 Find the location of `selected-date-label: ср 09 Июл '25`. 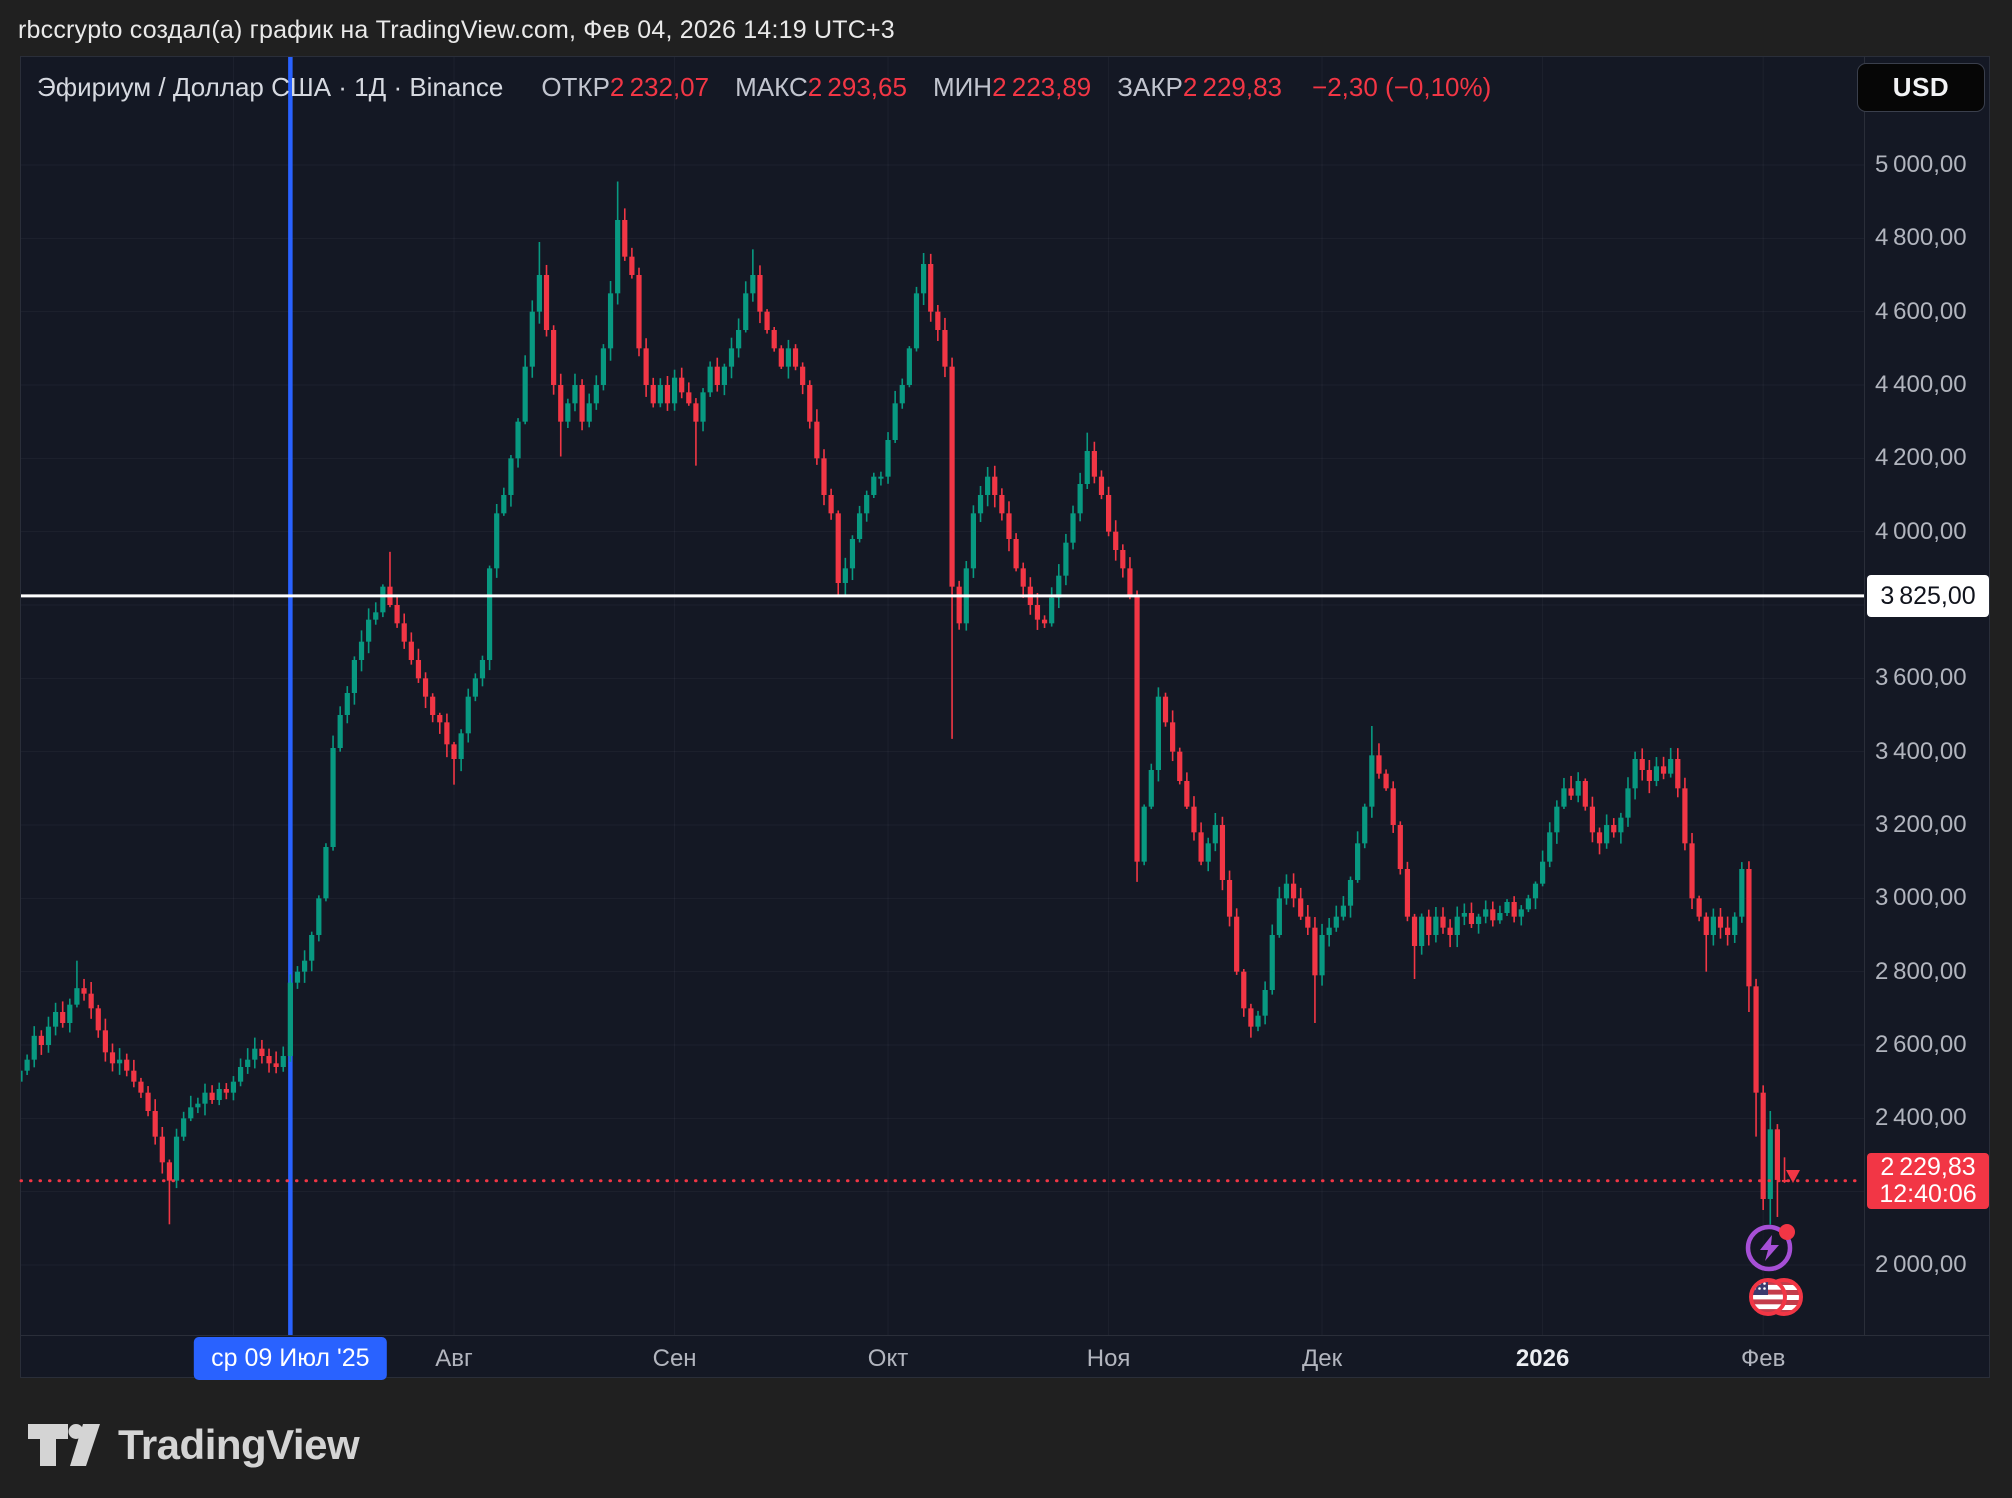

selected-date-label: ср 09 Июл '25 is located at coordinates (290, 1358).